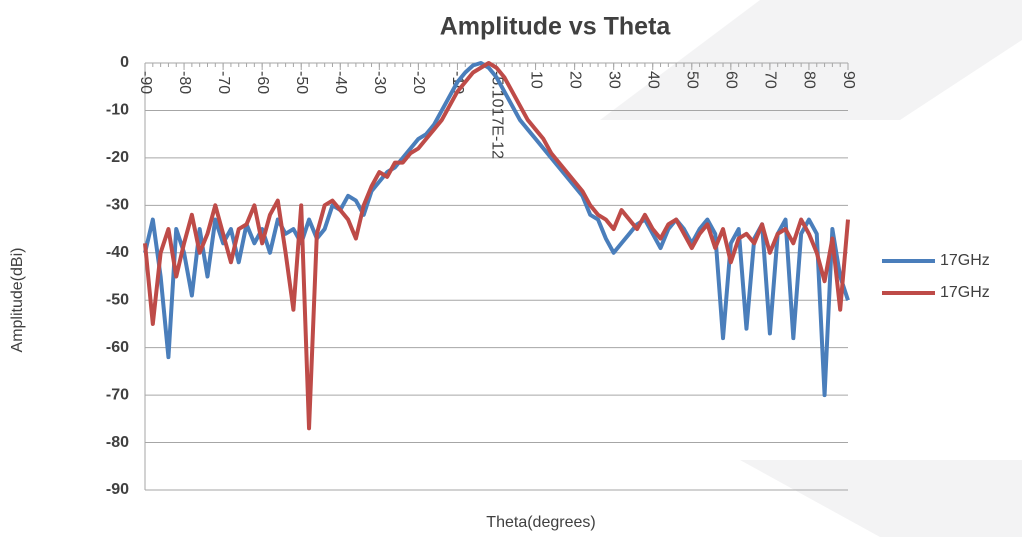 This screenshot has height=537, width=1022. Describe the element at coordinates (117, 205) in the screenshot. I see `y-tick-label: -30` at that location.